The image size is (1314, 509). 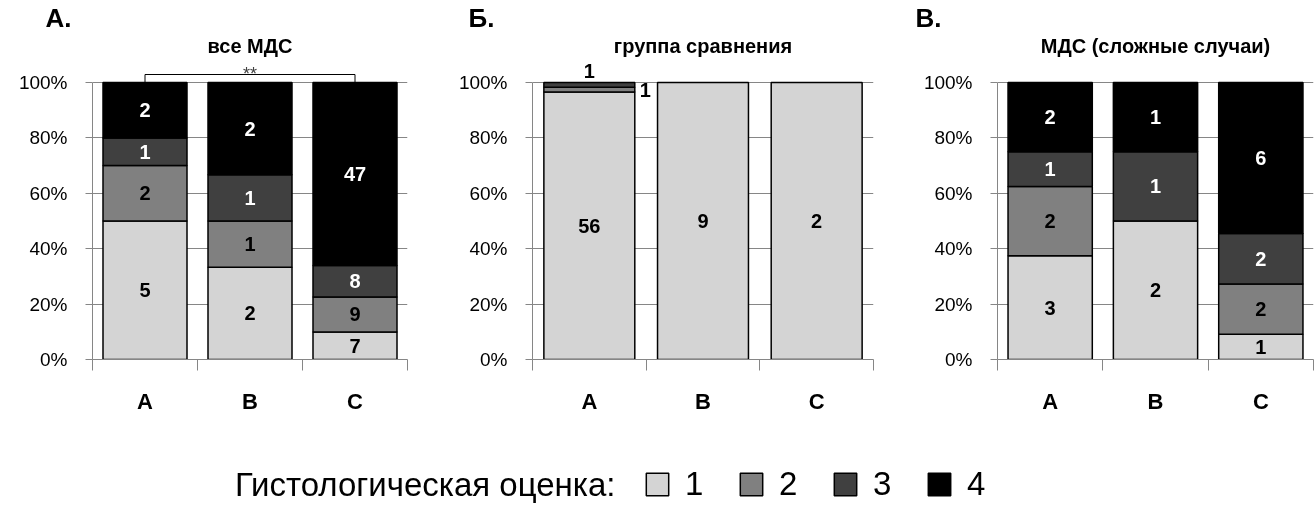 What do you see at coordinates (883, 484) in the screenshot?
I see `legend-label: 3` at bounding box center [883, 484].